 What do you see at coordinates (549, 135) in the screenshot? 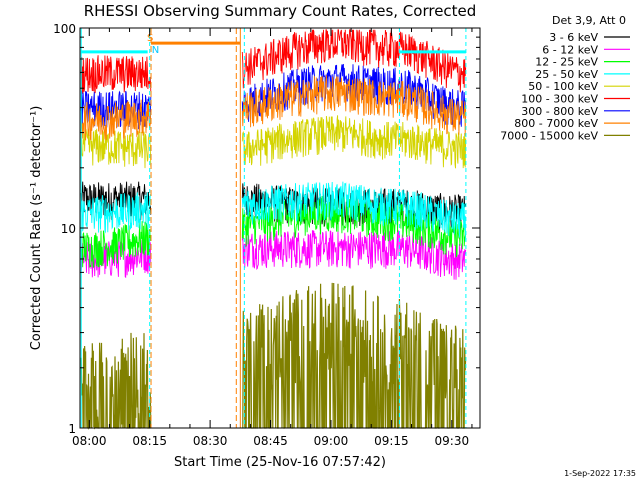
I see `legend-label: 7000 - 15000 keV` at bounding box center [549, 135].